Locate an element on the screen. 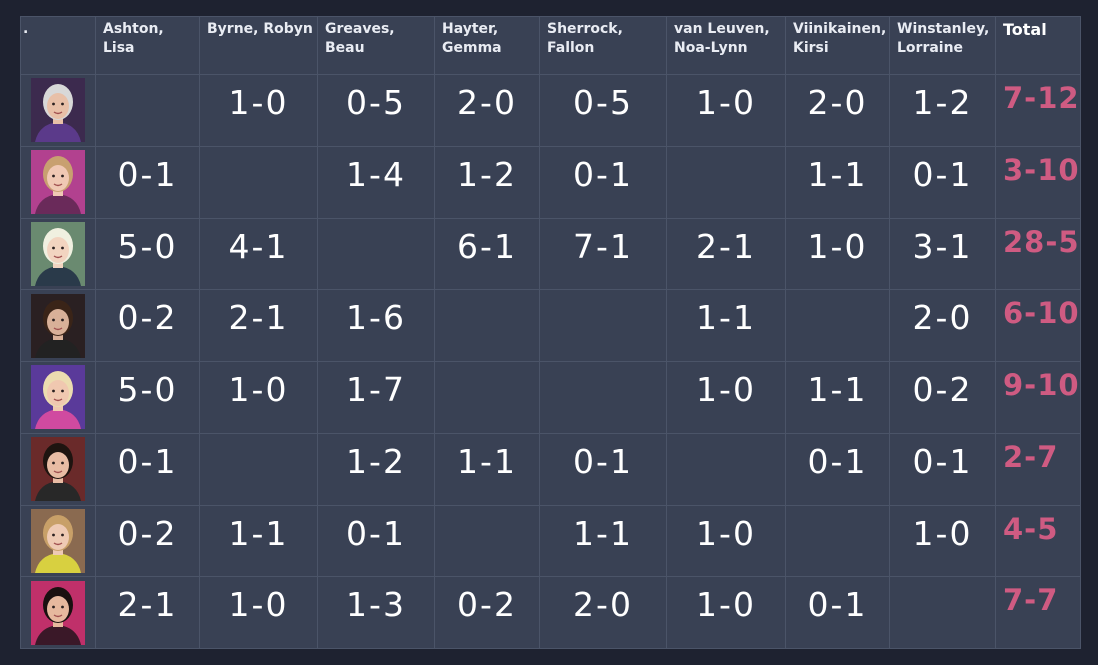  column-header: van Leuven, Noa-Lynn is located at coordinates (726, 45).